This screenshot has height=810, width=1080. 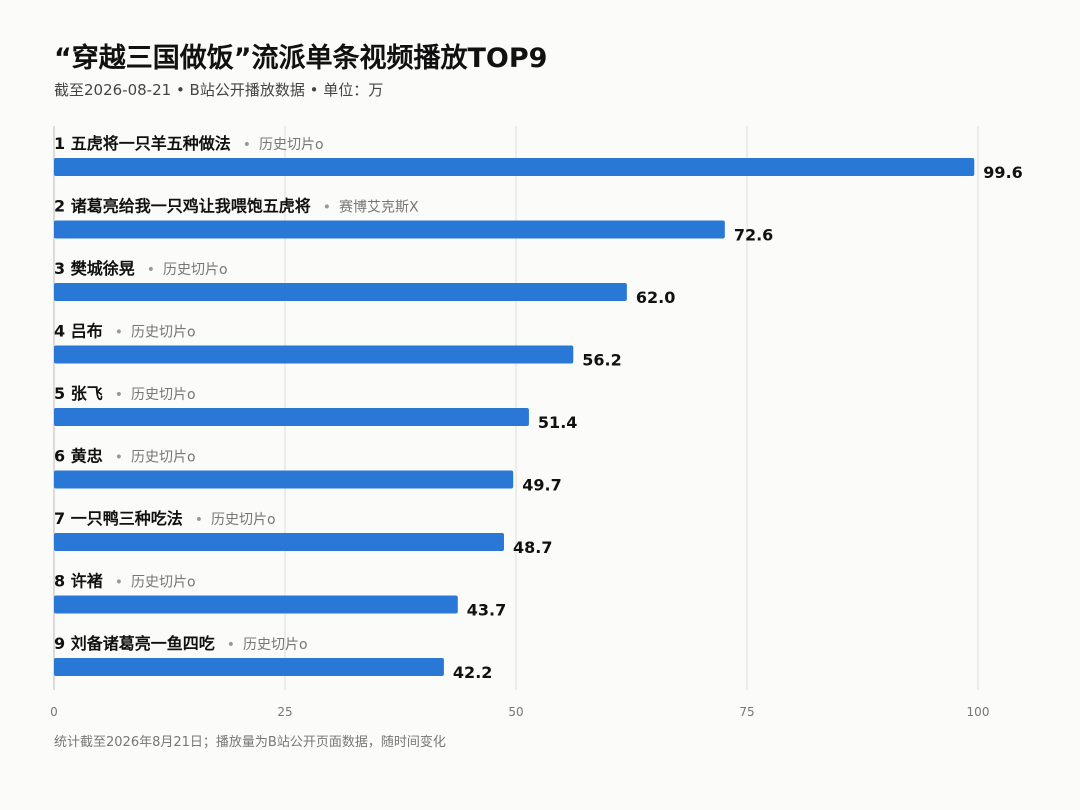 I want to click on chart-subtitle: 截至2026-08-21 • B站公开播放数据 • 单位：万, so click(x=219, y=90).